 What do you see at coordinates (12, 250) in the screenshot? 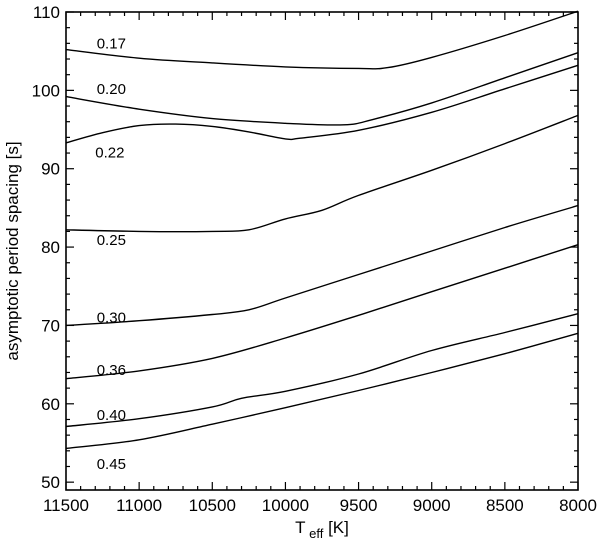
I see `y-axis-title: asymptotic period spacing [s]` at bounding box center [12, 250].